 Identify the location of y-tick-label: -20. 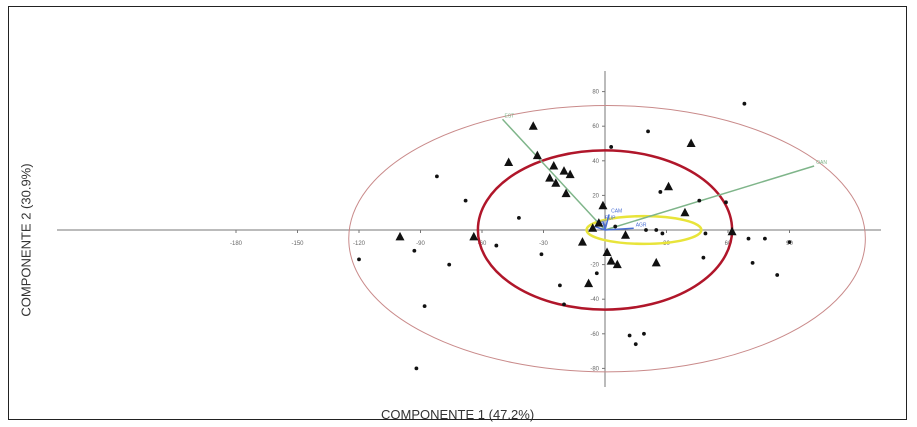
(594, 266).